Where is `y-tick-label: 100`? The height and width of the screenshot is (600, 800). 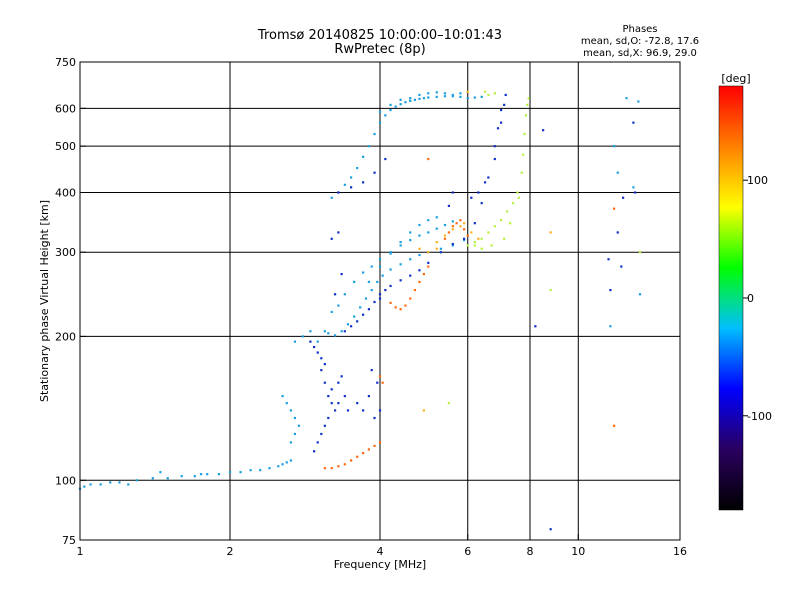
y-tick-label: 100 is located at coordinates (65, 480).